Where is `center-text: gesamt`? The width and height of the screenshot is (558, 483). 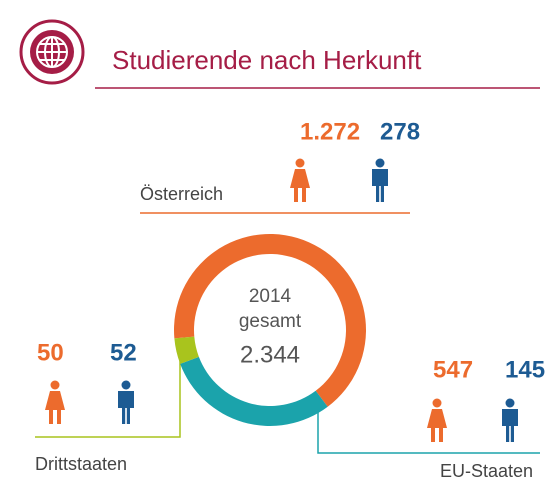 center-text: gesamt is located at coordinates (270, 321).